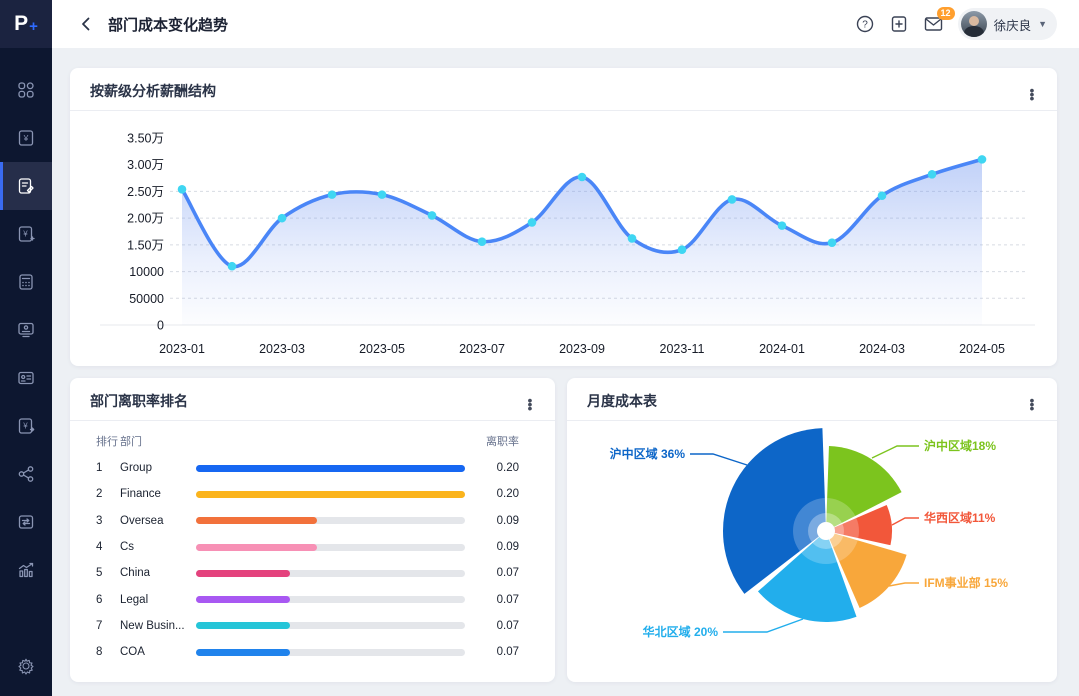 This screenshot has height=696, width=1079. What do you see at coordinates (182, 349) in the screenshot?
I see `x-axis-tick-label: 2023-01` at bounding box center [182, 349].